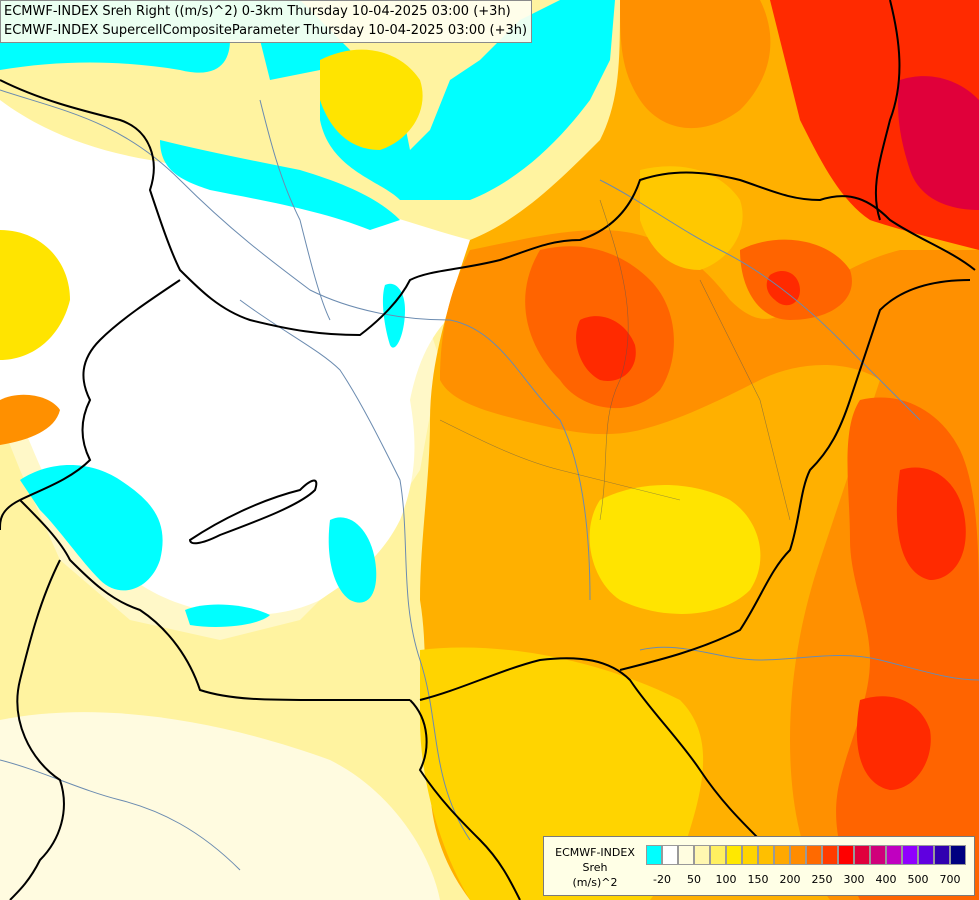 Image resolution: width=979 pixels, height=900 pixels. Describe the element at coordinates (590, 749) in the screenshot. I see `border-hungary-south` at that location.